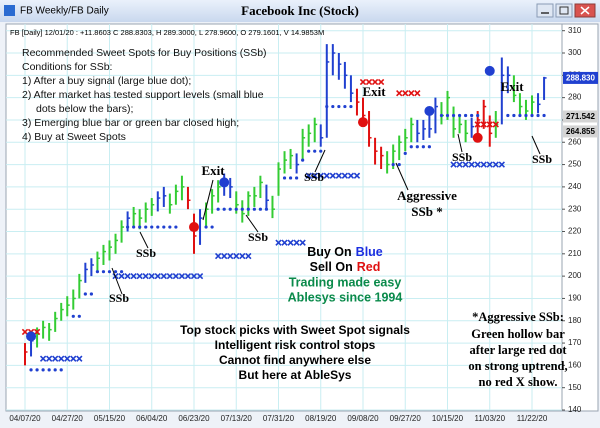 Image resolution: width=600 pixels, height=428 pixels. Describe the element at coordinates (345, 282) in the screenshot. I see `ad-line: Trading made easy` at that location.